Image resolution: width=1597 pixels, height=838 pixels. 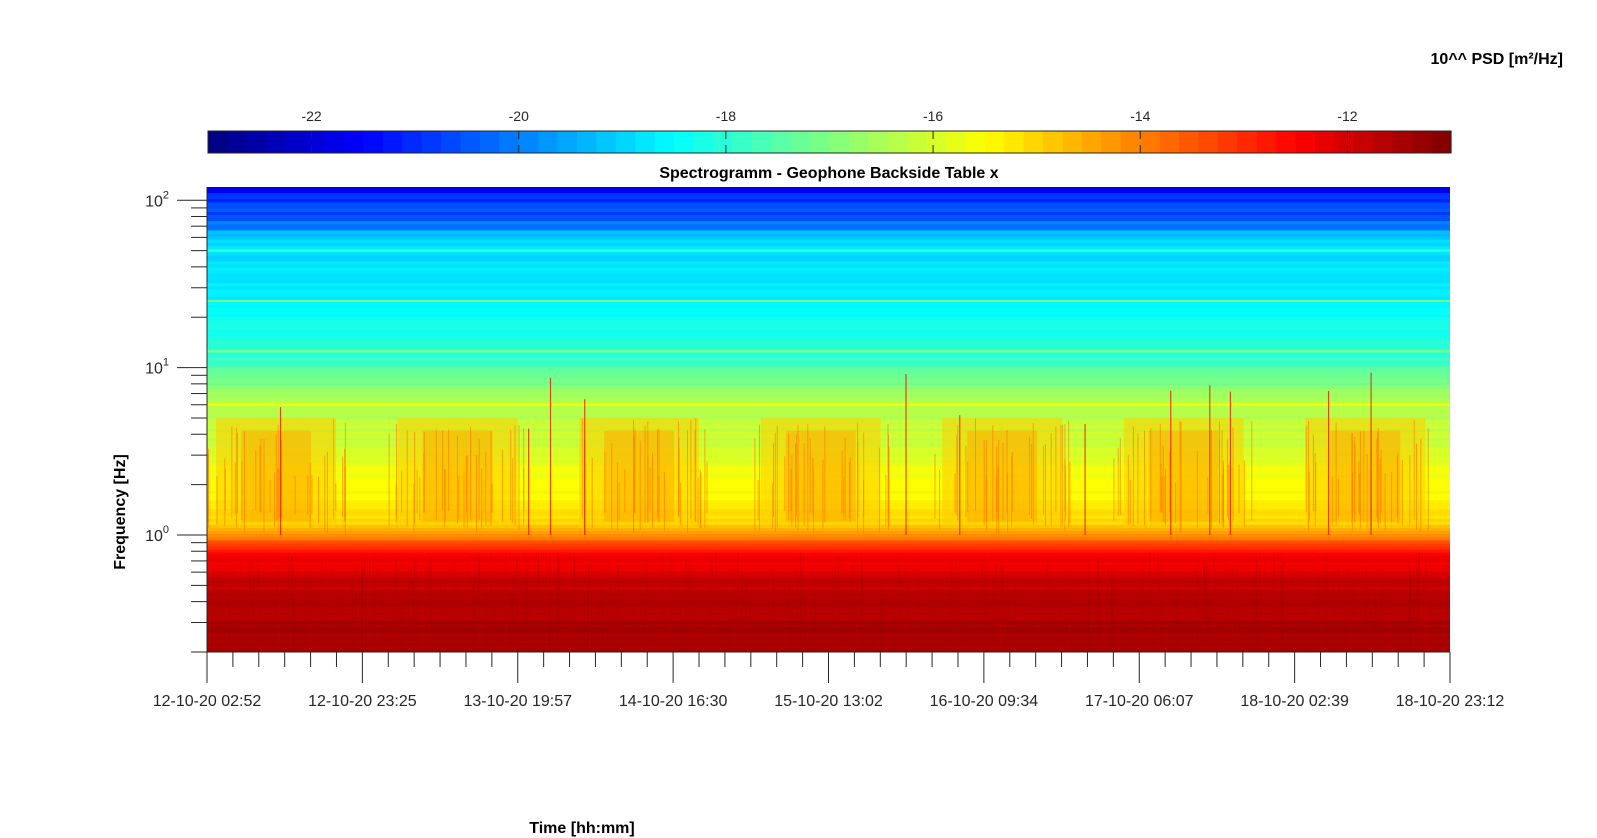 What do you see at coordinates (176, 420) in the screenshot?
I see `y-axis: 100 101 102` at bounding box center [176, 420].